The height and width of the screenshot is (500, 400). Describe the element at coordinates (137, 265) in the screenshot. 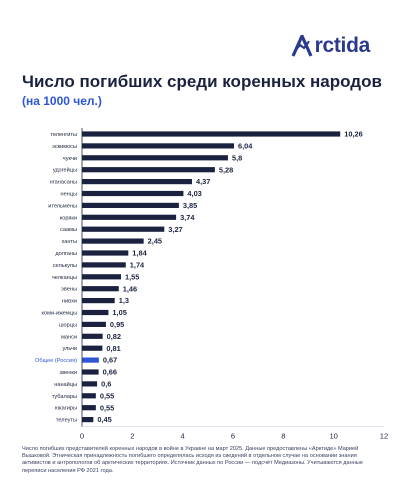

I see `value-label: 1,74` at that location.